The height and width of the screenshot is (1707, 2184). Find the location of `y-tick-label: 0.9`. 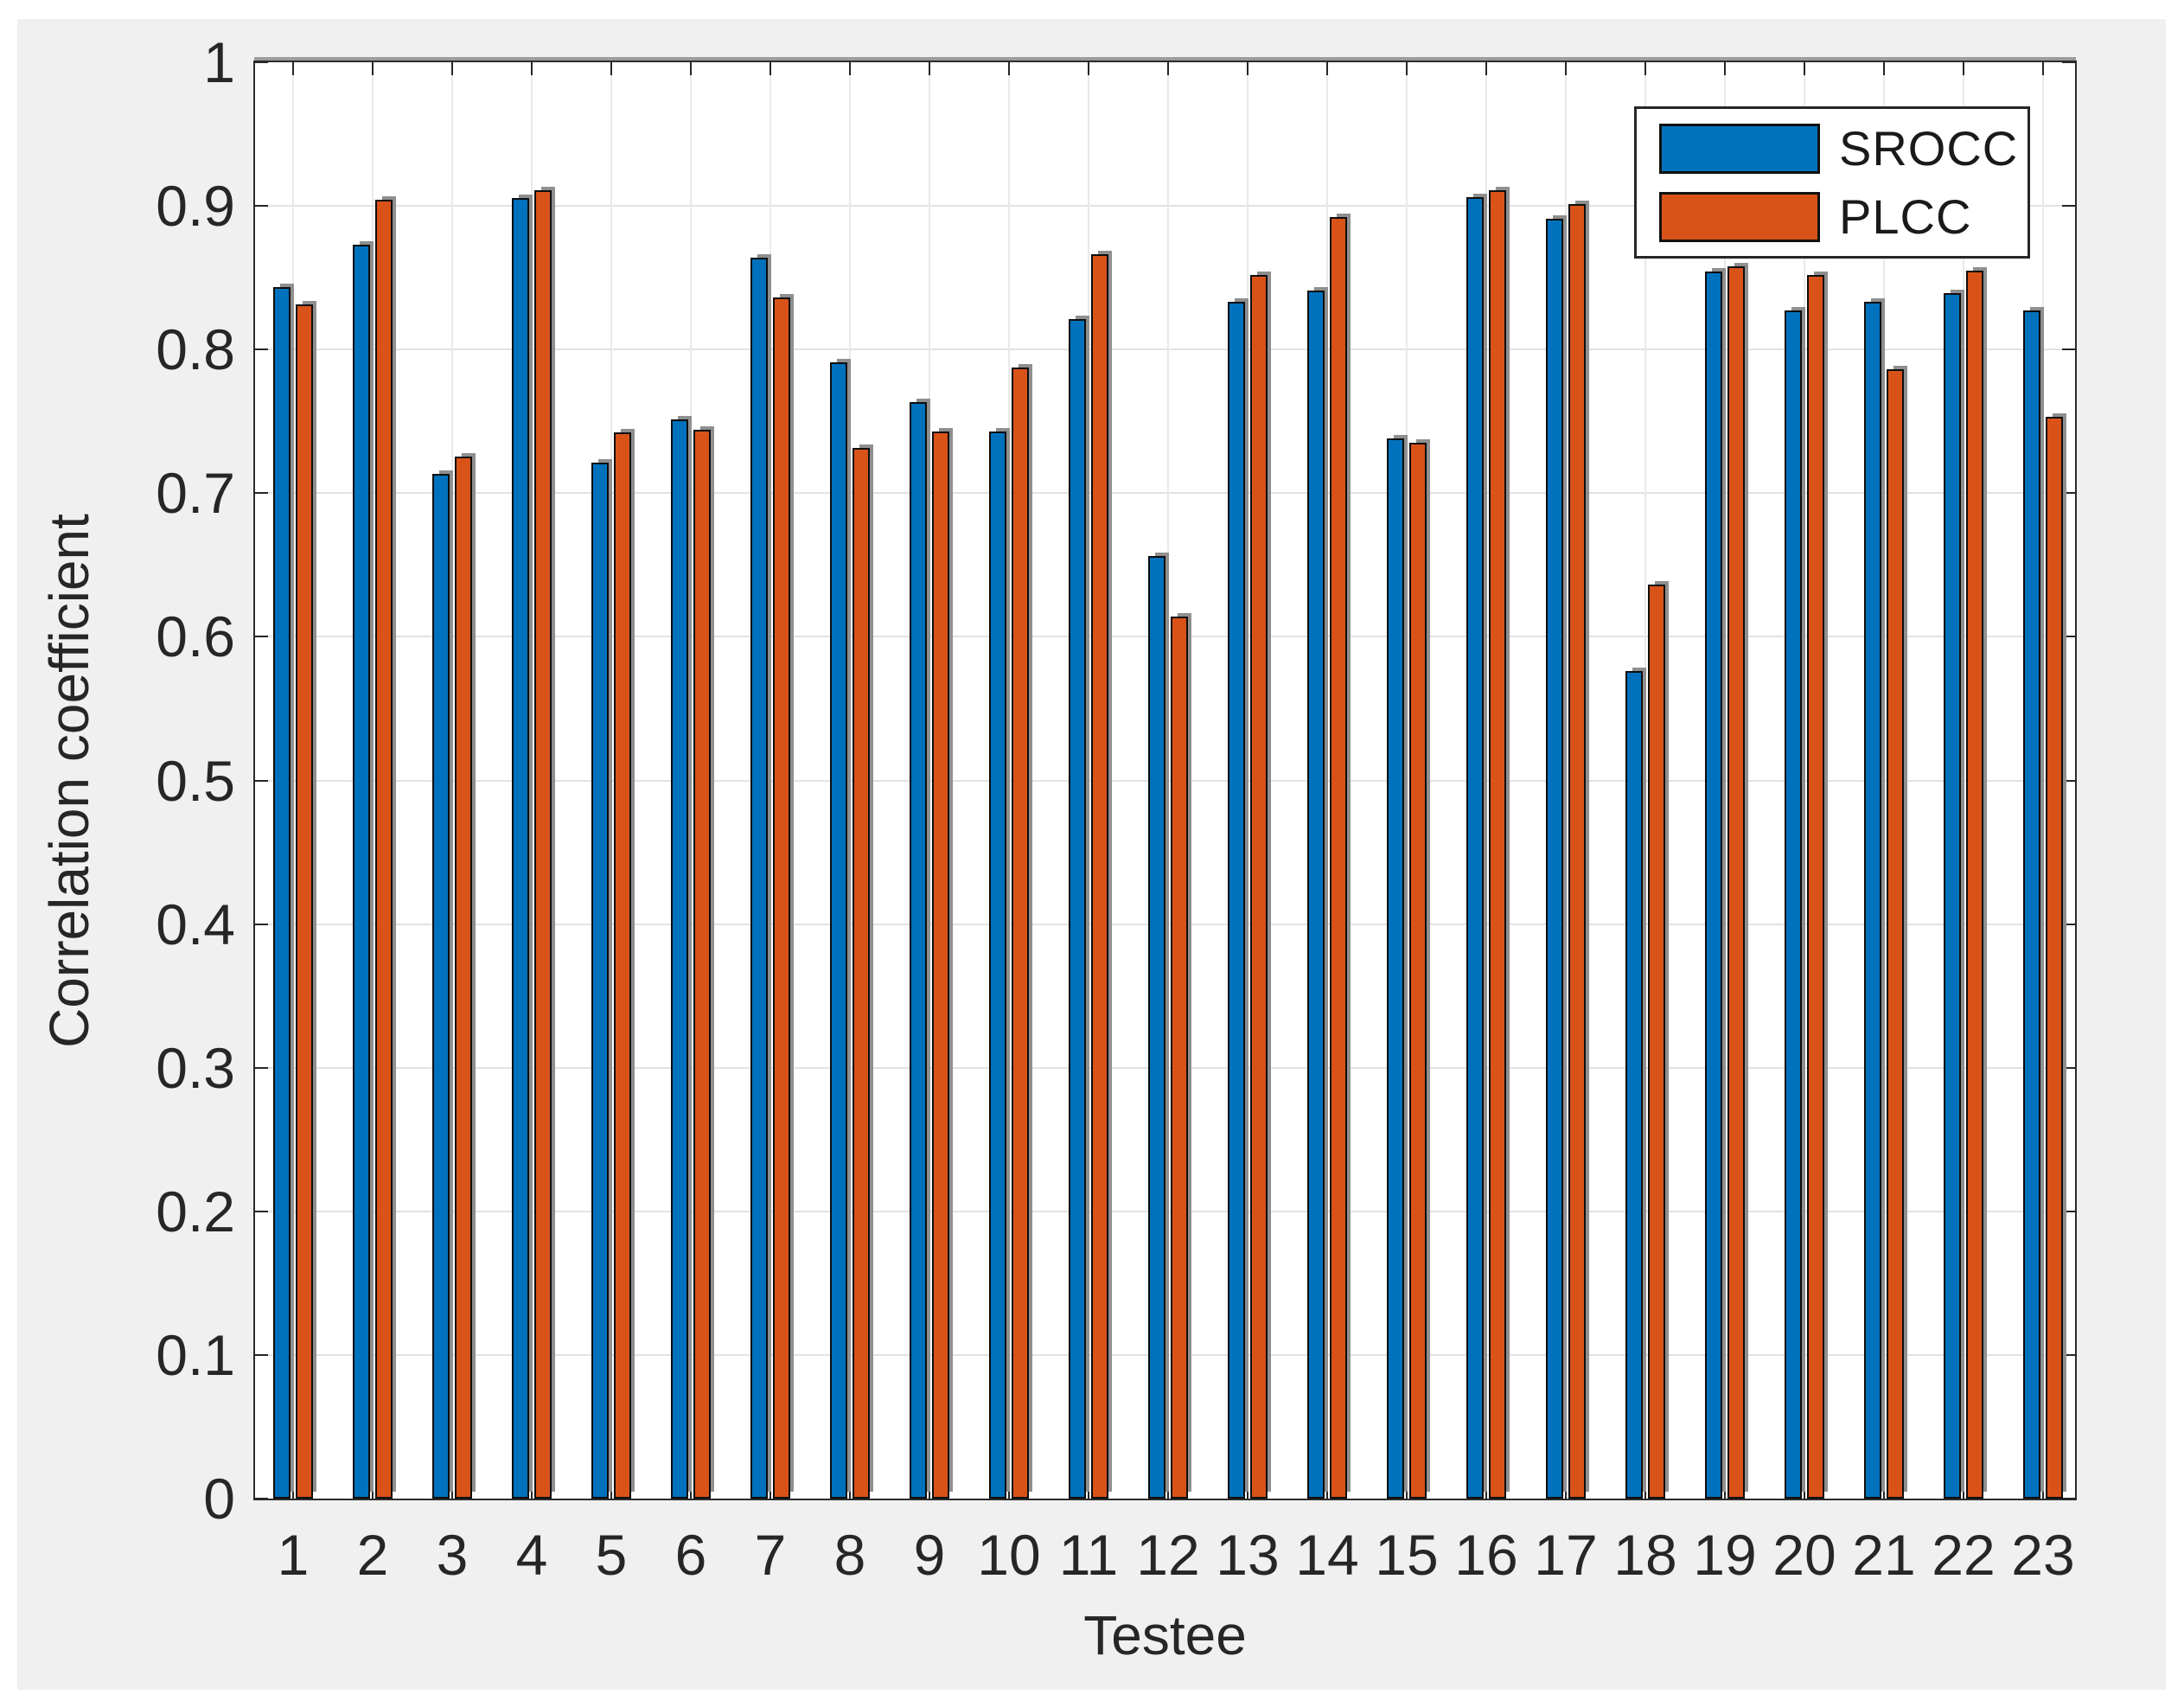

y-tick-label: 0.9 is located at coordinates (195, 207).